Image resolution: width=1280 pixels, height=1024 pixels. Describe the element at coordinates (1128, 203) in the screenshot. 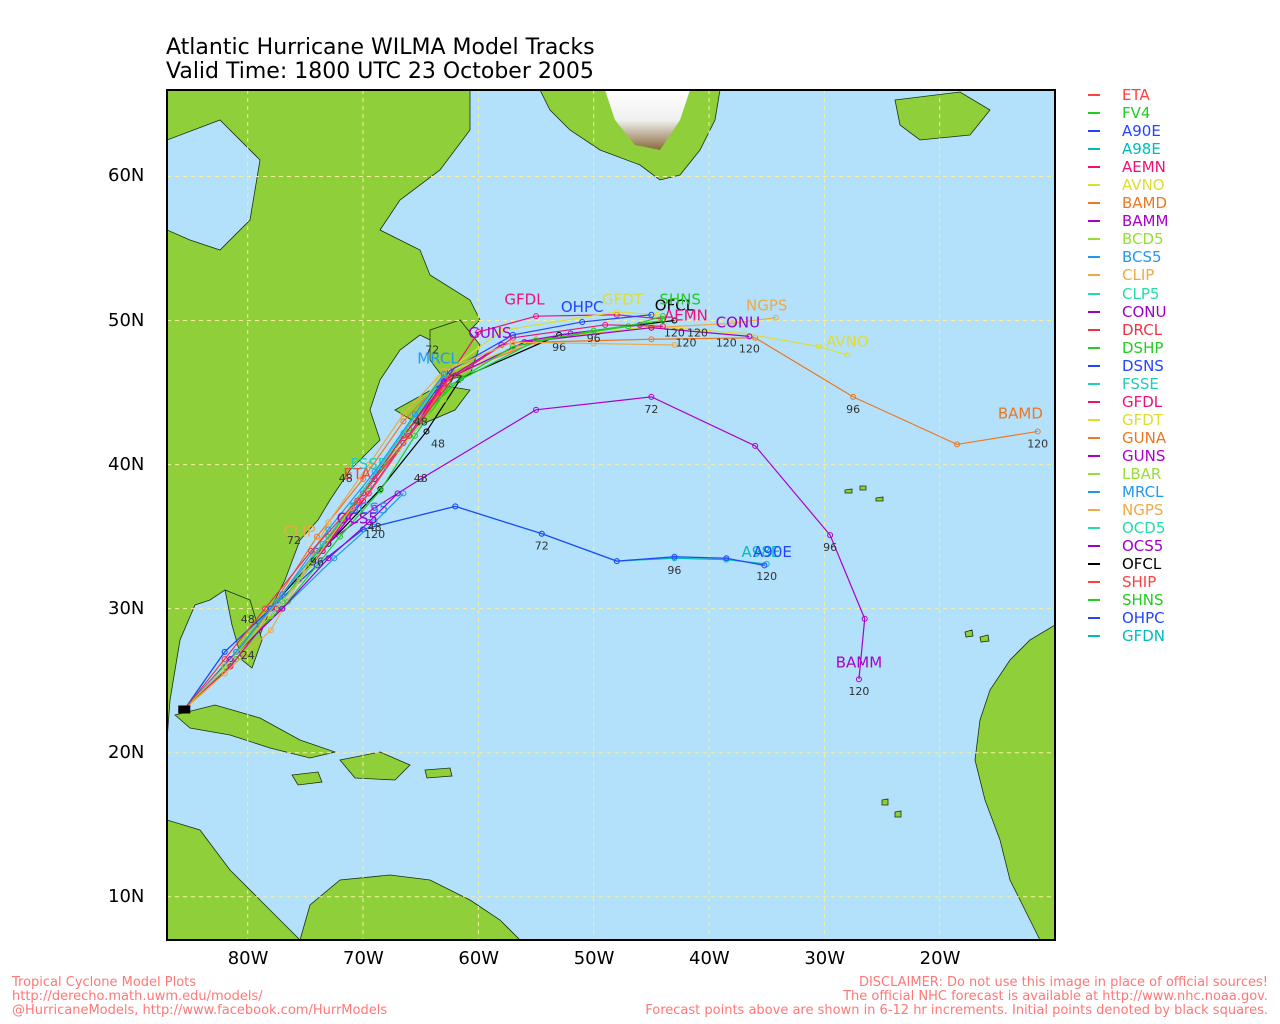

I see `legend-item-bamd: BAMD` at that location.